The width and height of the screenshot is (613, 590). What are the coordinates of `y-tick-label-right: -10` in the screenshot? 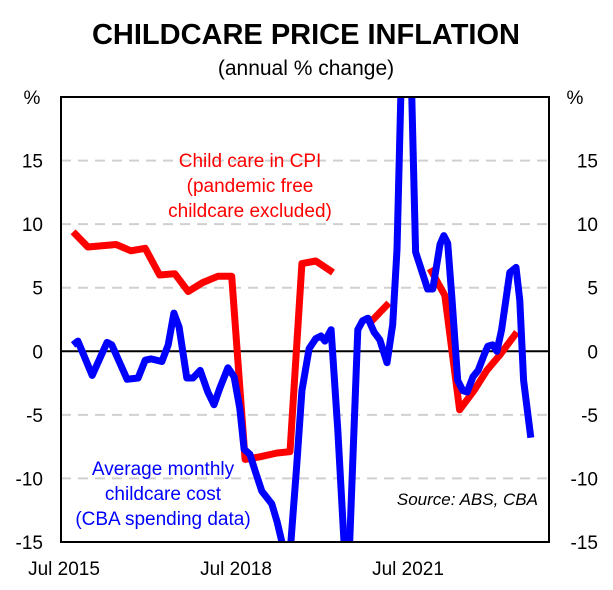 It's located at (584, 479).